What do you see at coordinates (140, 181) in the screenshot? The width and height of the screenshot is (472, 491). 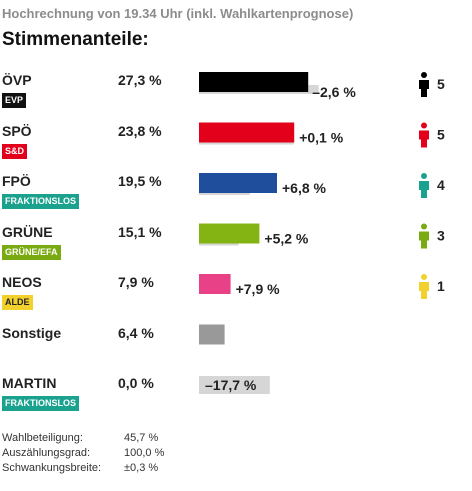 I see `share-label: 19,5 %` at bounding box center [140, 181].